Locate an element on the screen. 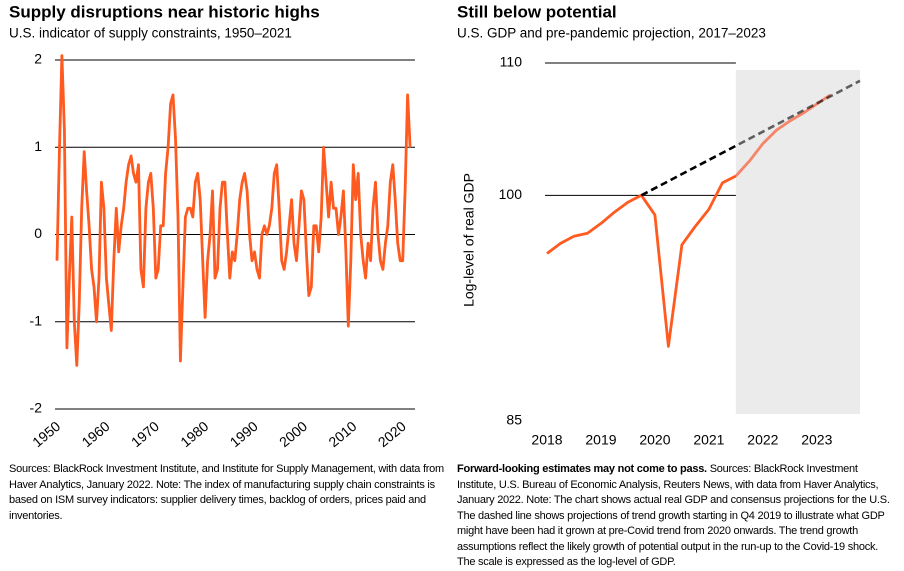  y-tick-label: 2 is located at coordinates (38, 59).